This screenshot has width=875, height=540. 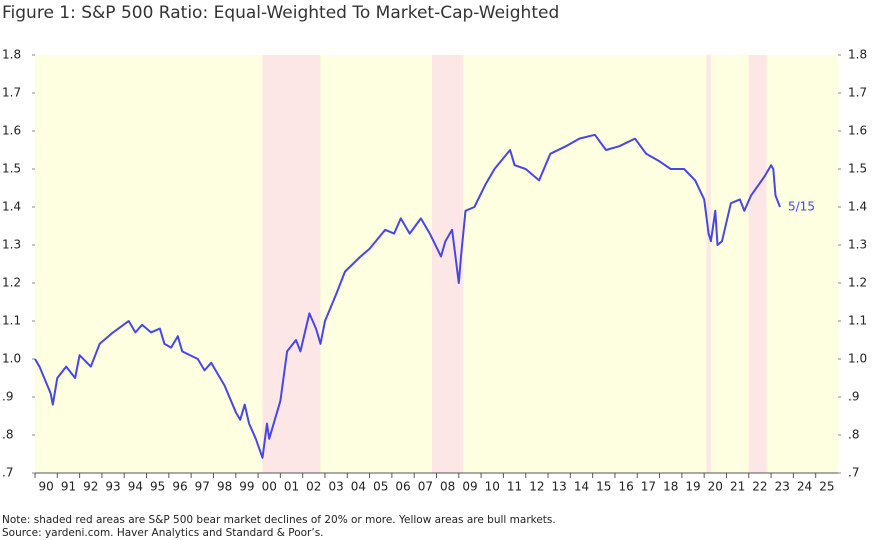 I want to click on x-tick-label: 10, so click(x=492, y=487).